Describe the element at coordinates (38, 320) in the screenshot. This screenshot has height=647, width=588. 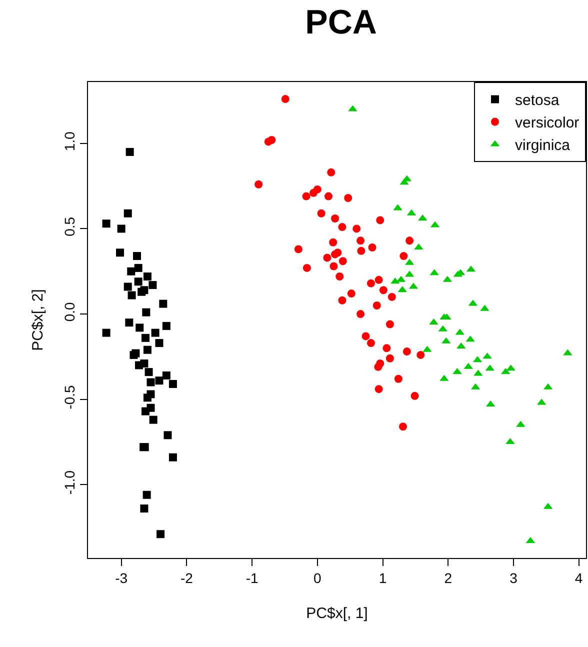
I see `y-axis-title: PC$x[, 2]` at that location.